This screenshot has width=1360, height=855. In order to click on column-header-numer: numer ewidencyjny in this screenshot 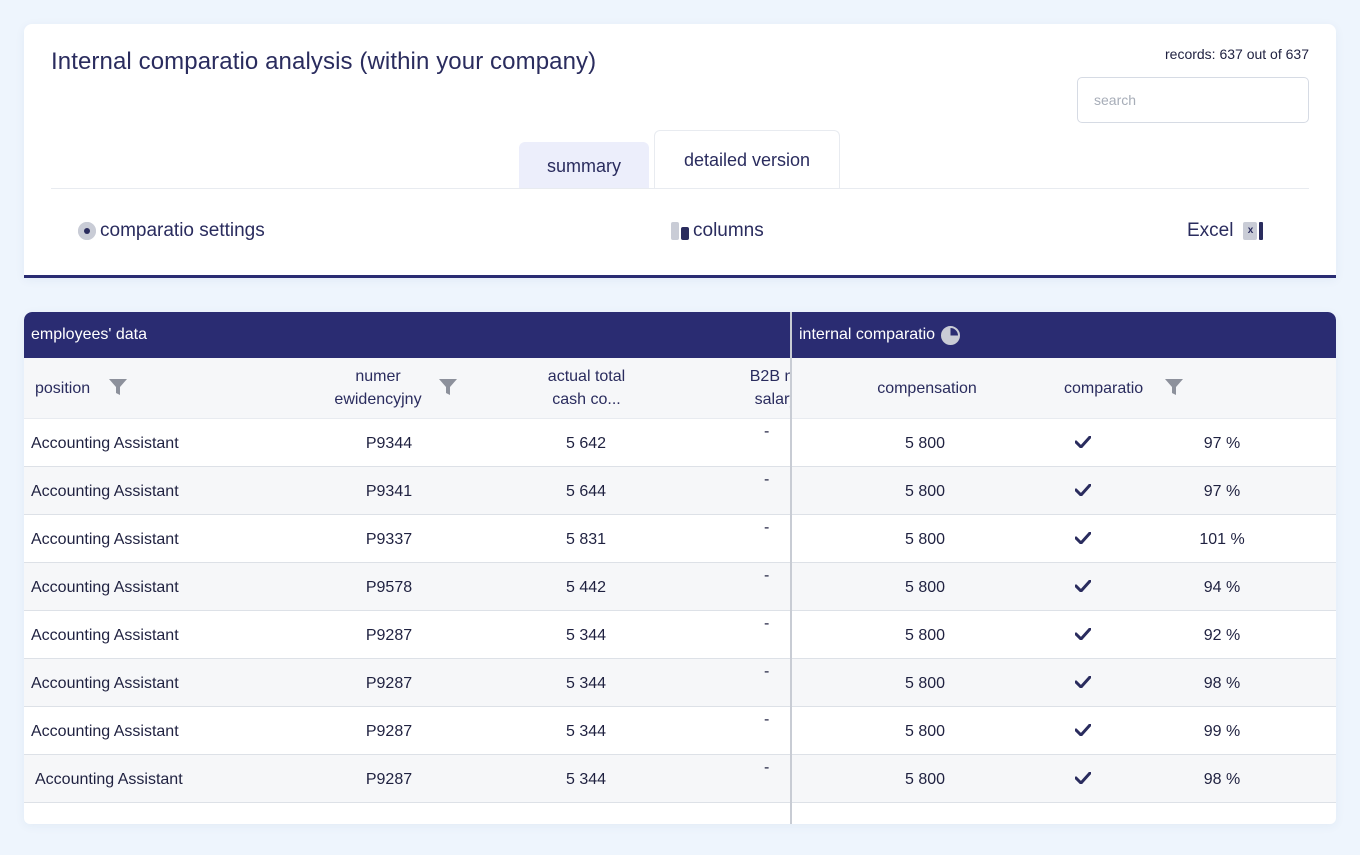, I will do `click(378, 388)`.